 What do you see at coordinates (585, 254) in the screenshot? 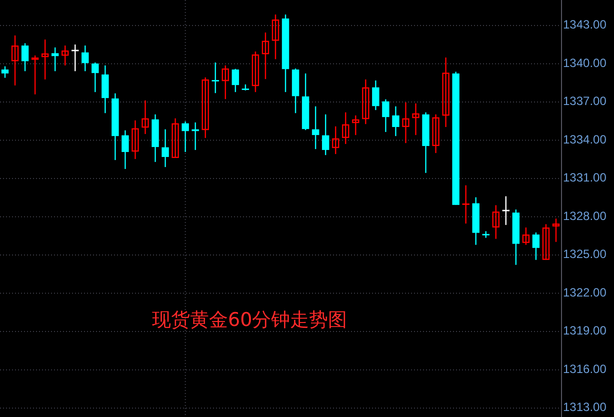
I see `y-tick-label: 1325.00` at bounding box center [585, 254].